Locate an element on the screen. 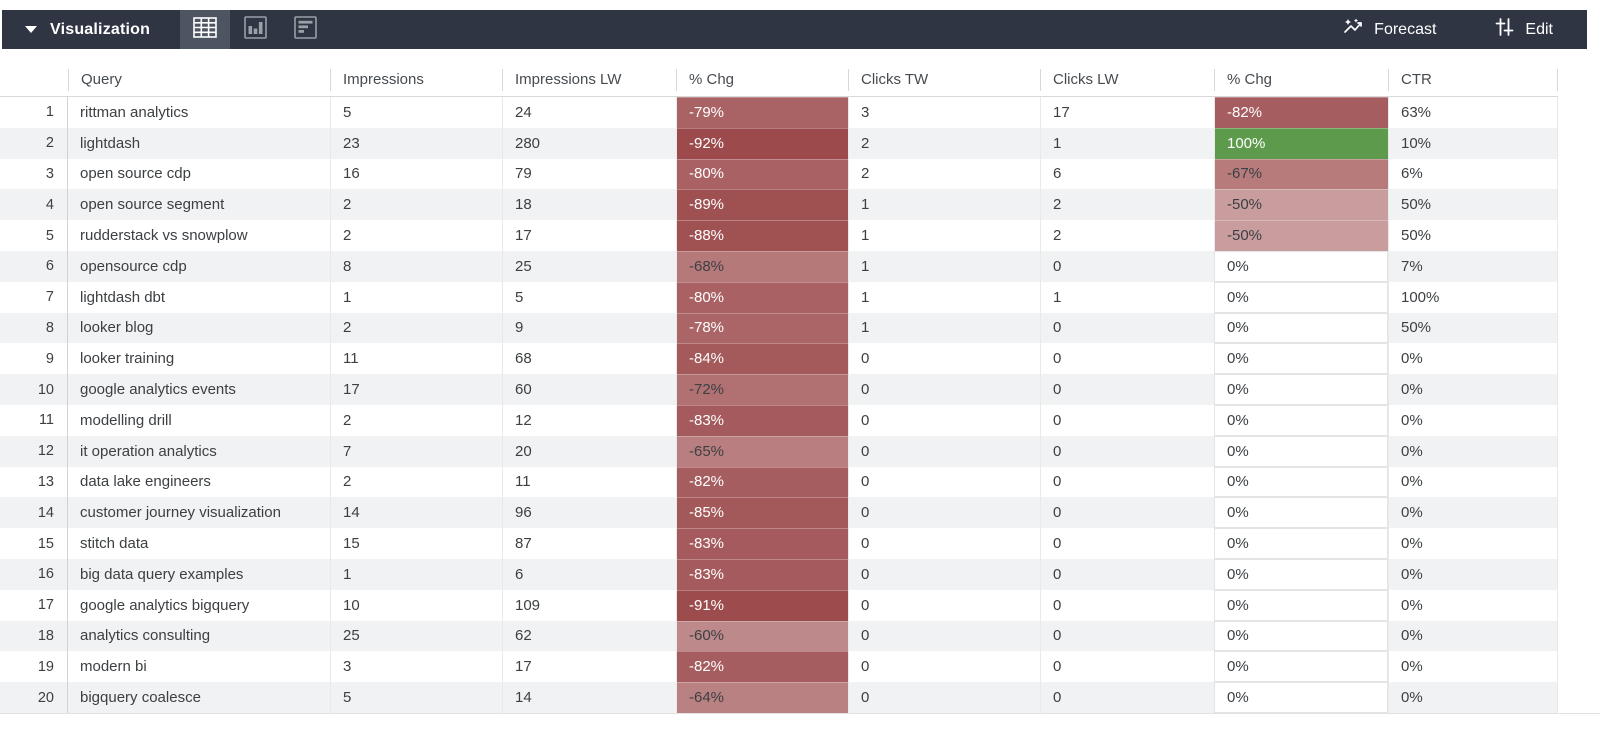 The image size is (1600, 731). header-row-number is located at coordinates (34, 80).